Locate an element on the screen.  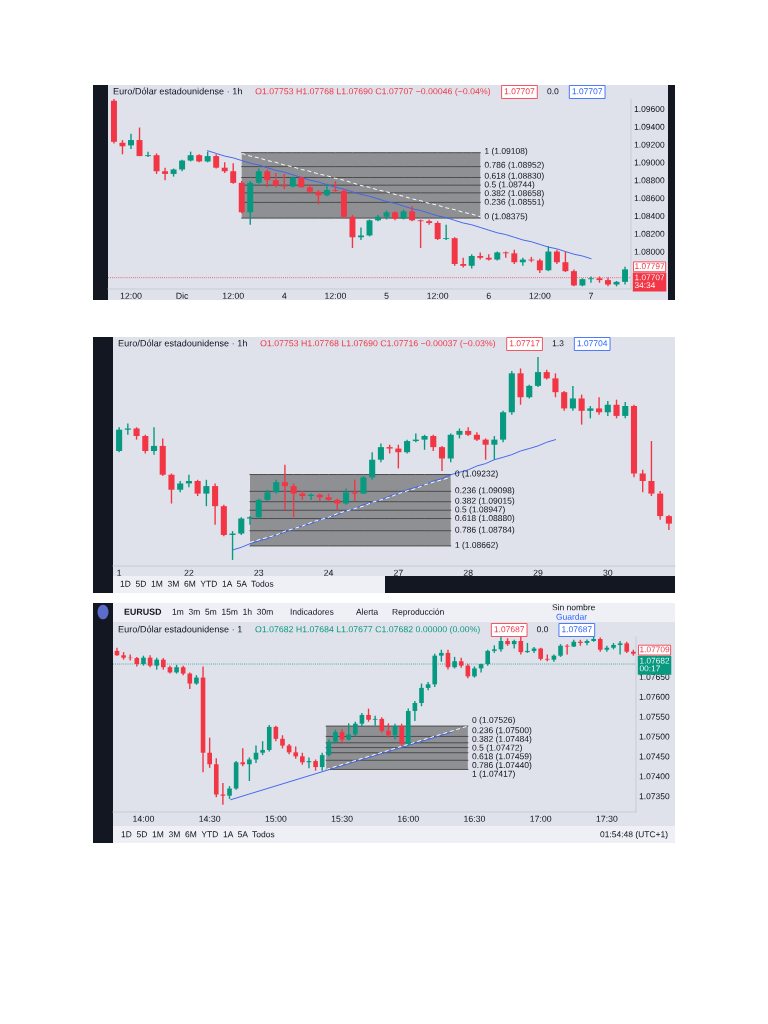
text: Guardar is located at coordinates (571, 616).